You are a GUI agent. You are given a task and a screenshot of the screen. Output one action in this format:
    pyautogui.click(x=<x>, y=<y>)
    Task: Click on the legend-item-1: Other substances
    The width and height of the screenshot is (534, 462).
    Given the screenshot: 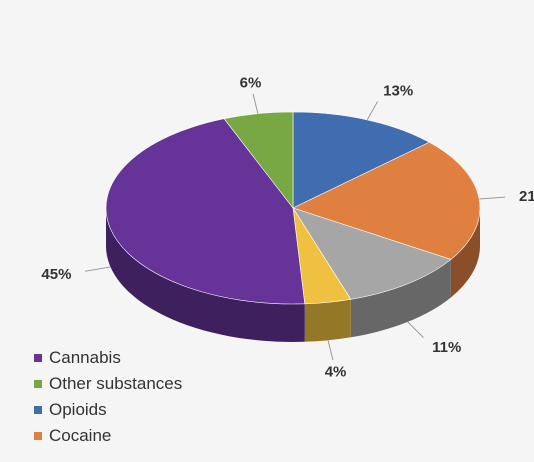 What is the action you would take?
    pyautogui.click(x=108, y=384)
    